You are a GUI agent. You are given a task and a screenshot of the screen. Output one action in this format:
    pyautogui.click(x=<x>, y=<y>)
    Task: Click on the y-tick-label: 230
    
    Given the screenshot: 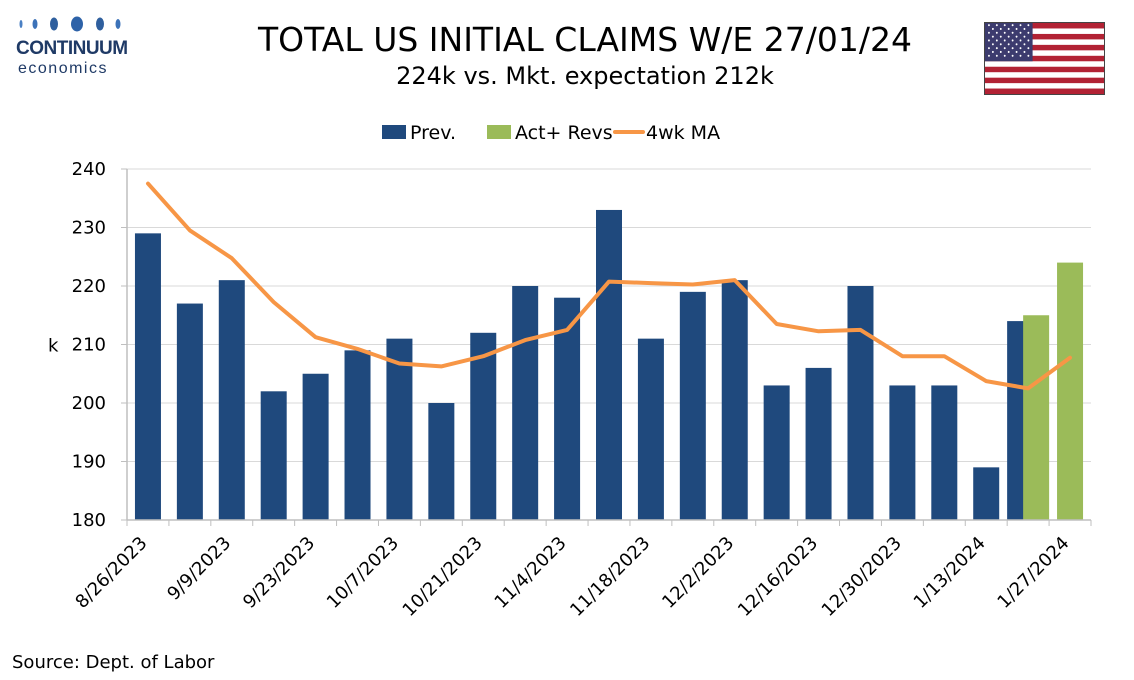 What is the action you would take?
    pyautogui.click(x=89, y=228)
    